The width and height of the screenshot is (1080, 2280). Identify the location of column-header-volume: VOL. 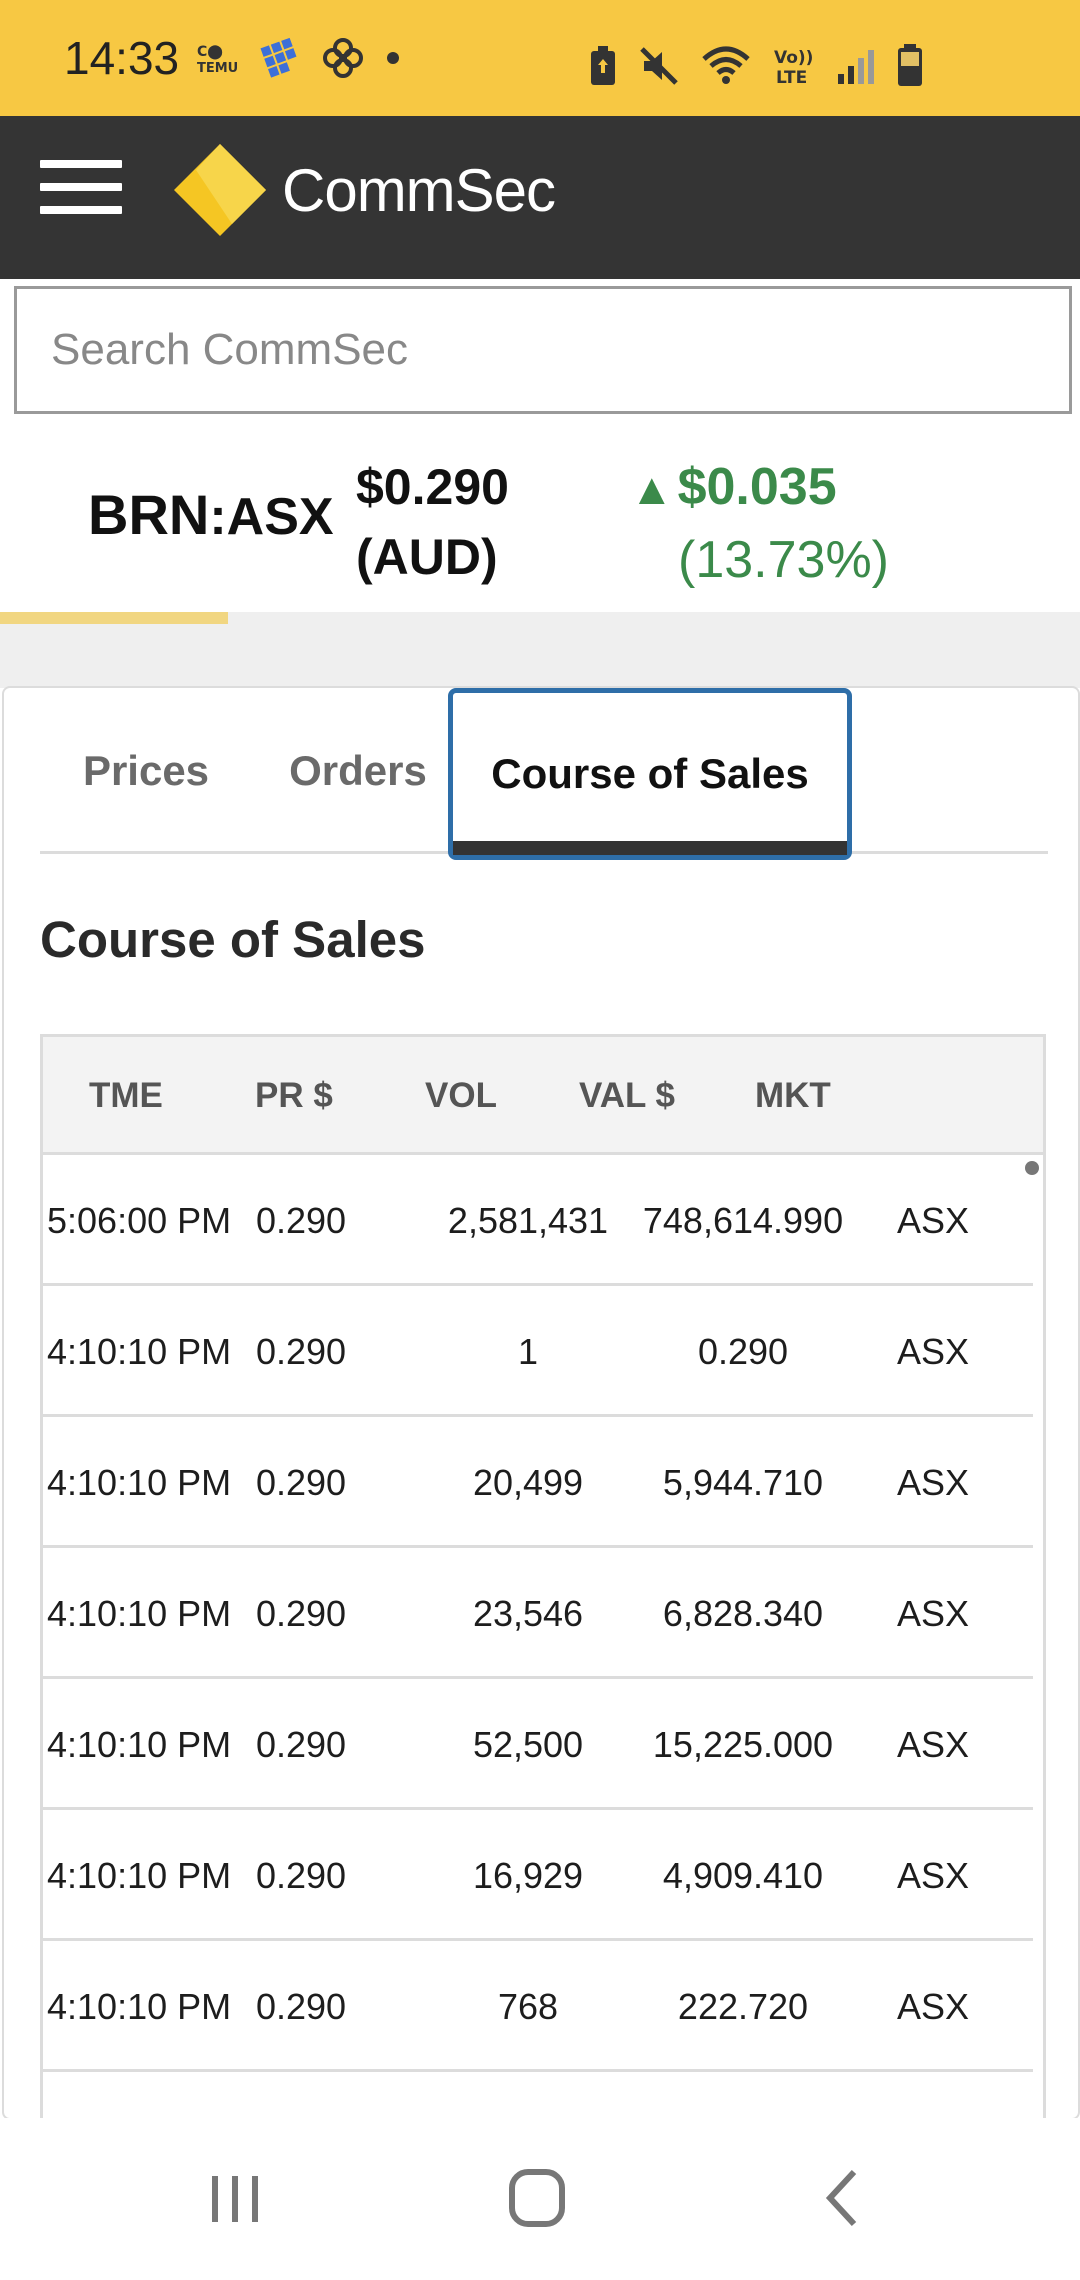
(461, 1095).